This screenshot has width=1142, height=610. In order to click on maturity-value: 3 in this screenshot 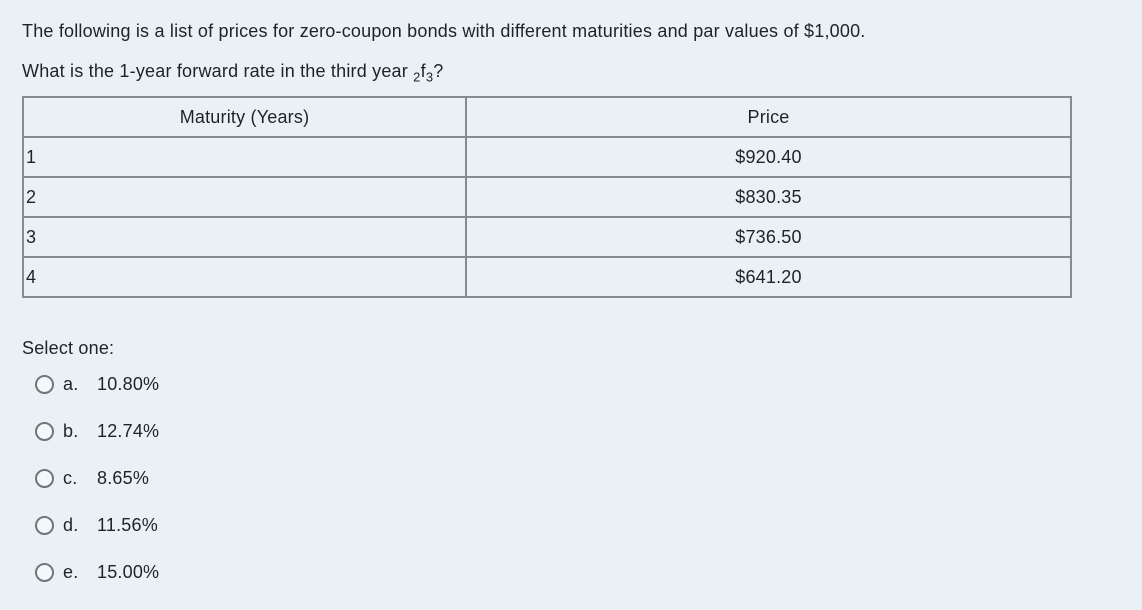, I will do `click(244, 237)`.